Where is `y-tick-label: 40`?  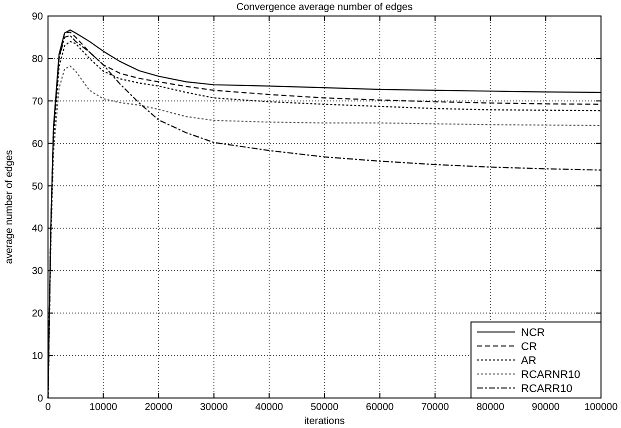
y-tick-label: 40 is located at coordinates (38, 229).